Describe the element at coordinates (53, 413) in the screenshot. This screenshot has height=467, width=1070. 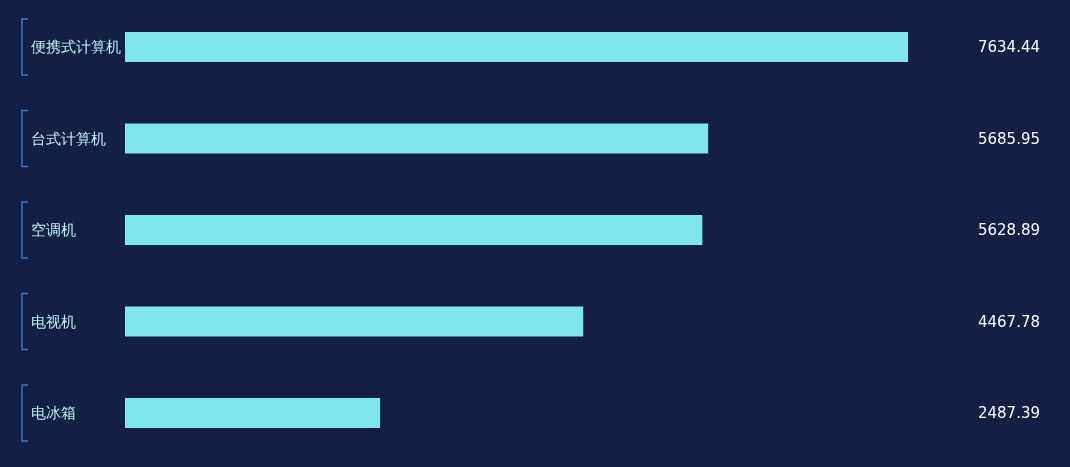
I see `y-tick-label: 电冰箱` at that location.